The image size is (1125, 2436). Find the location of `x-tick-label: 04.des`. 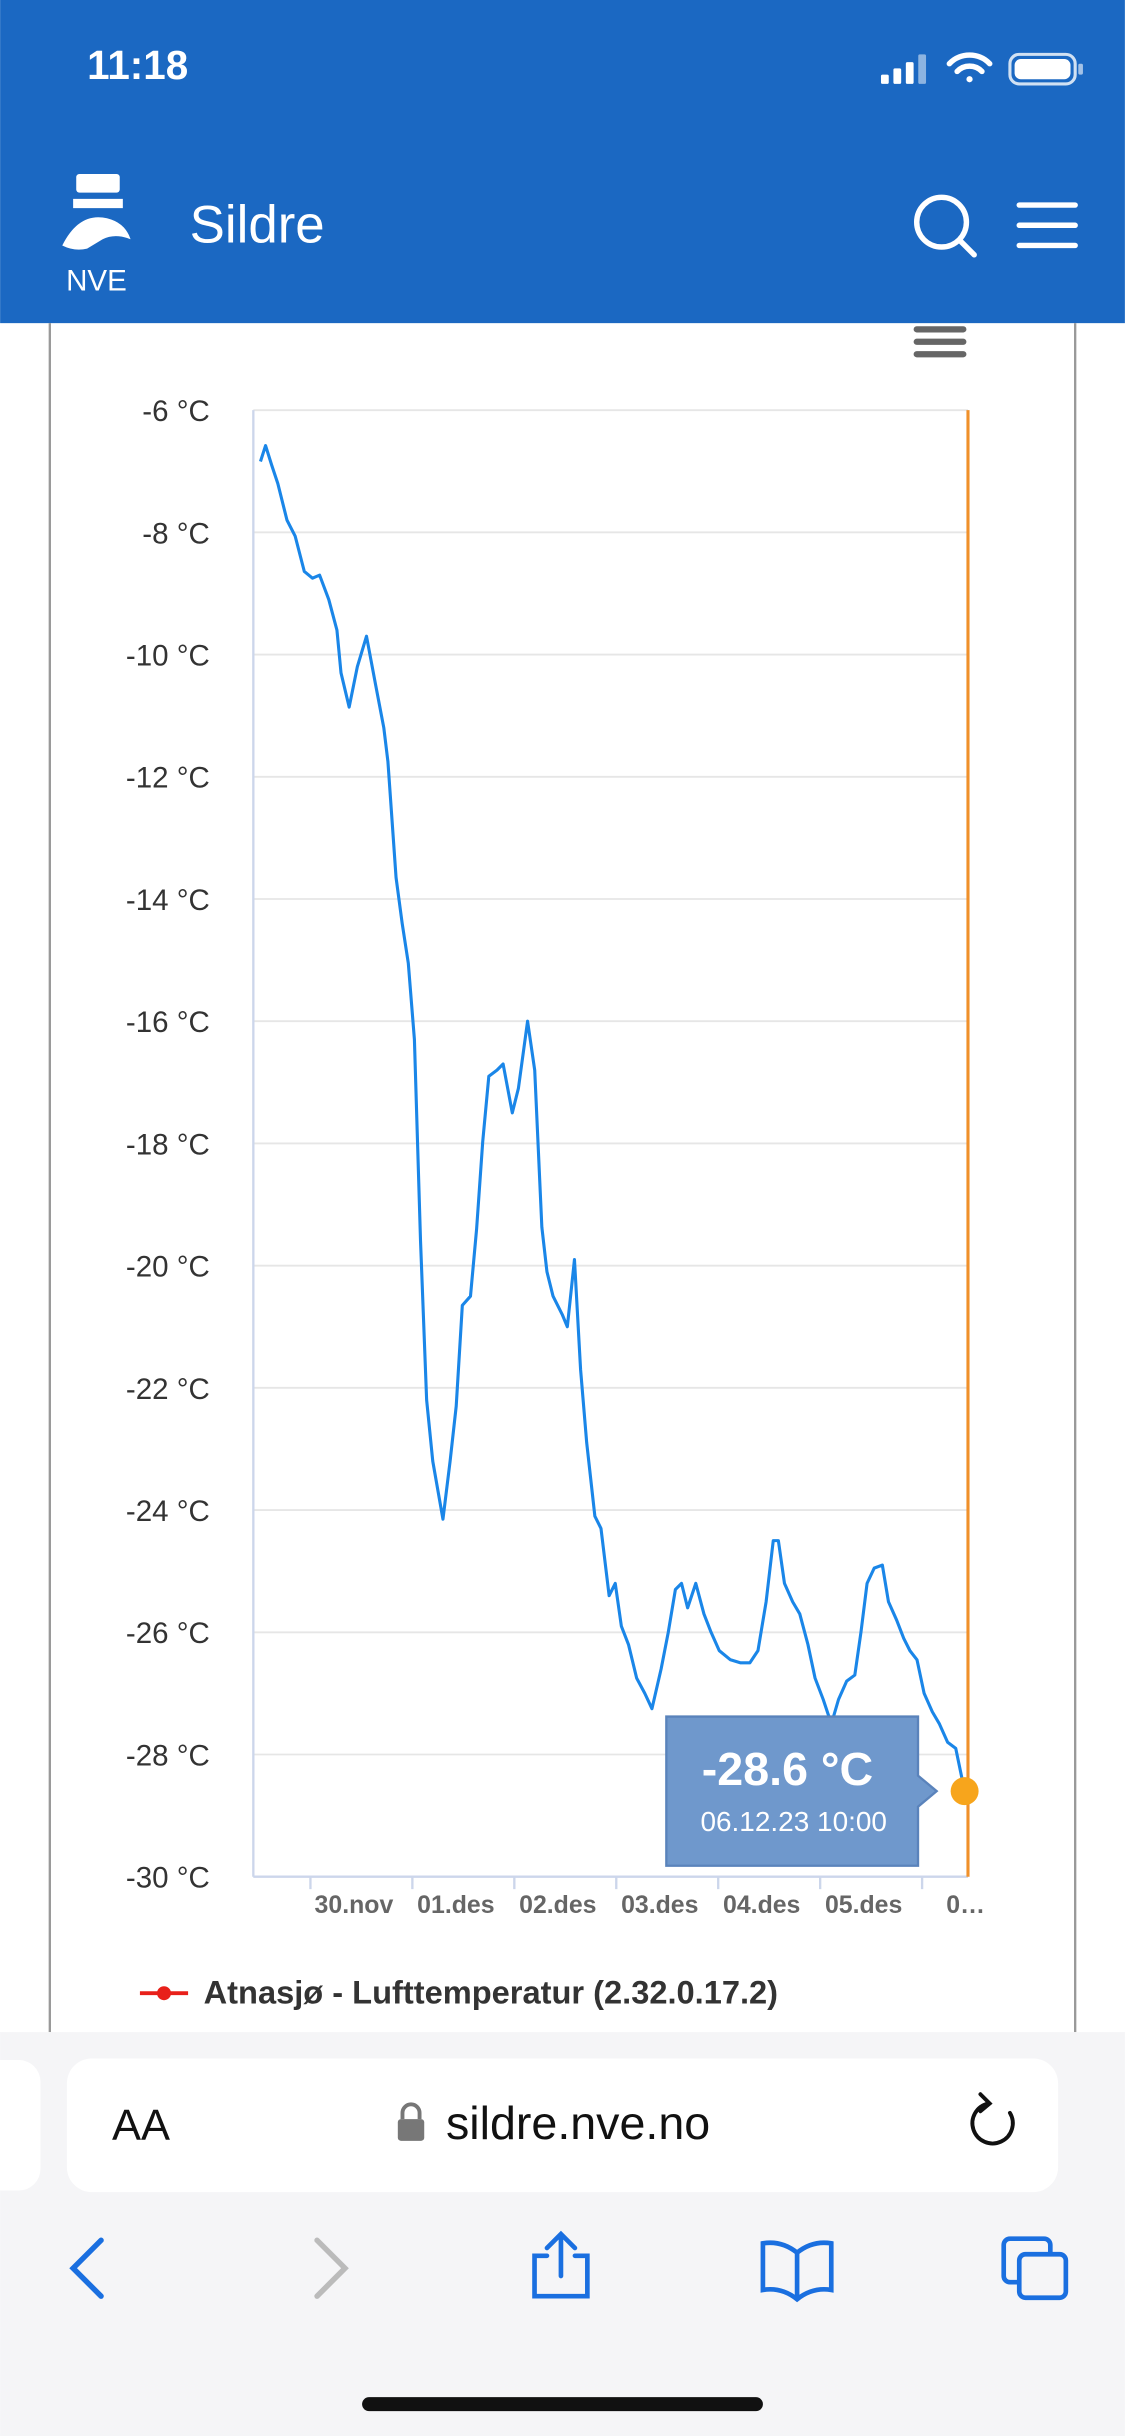

x-tick-label: 04.des is located at coordinates (761, 1905).